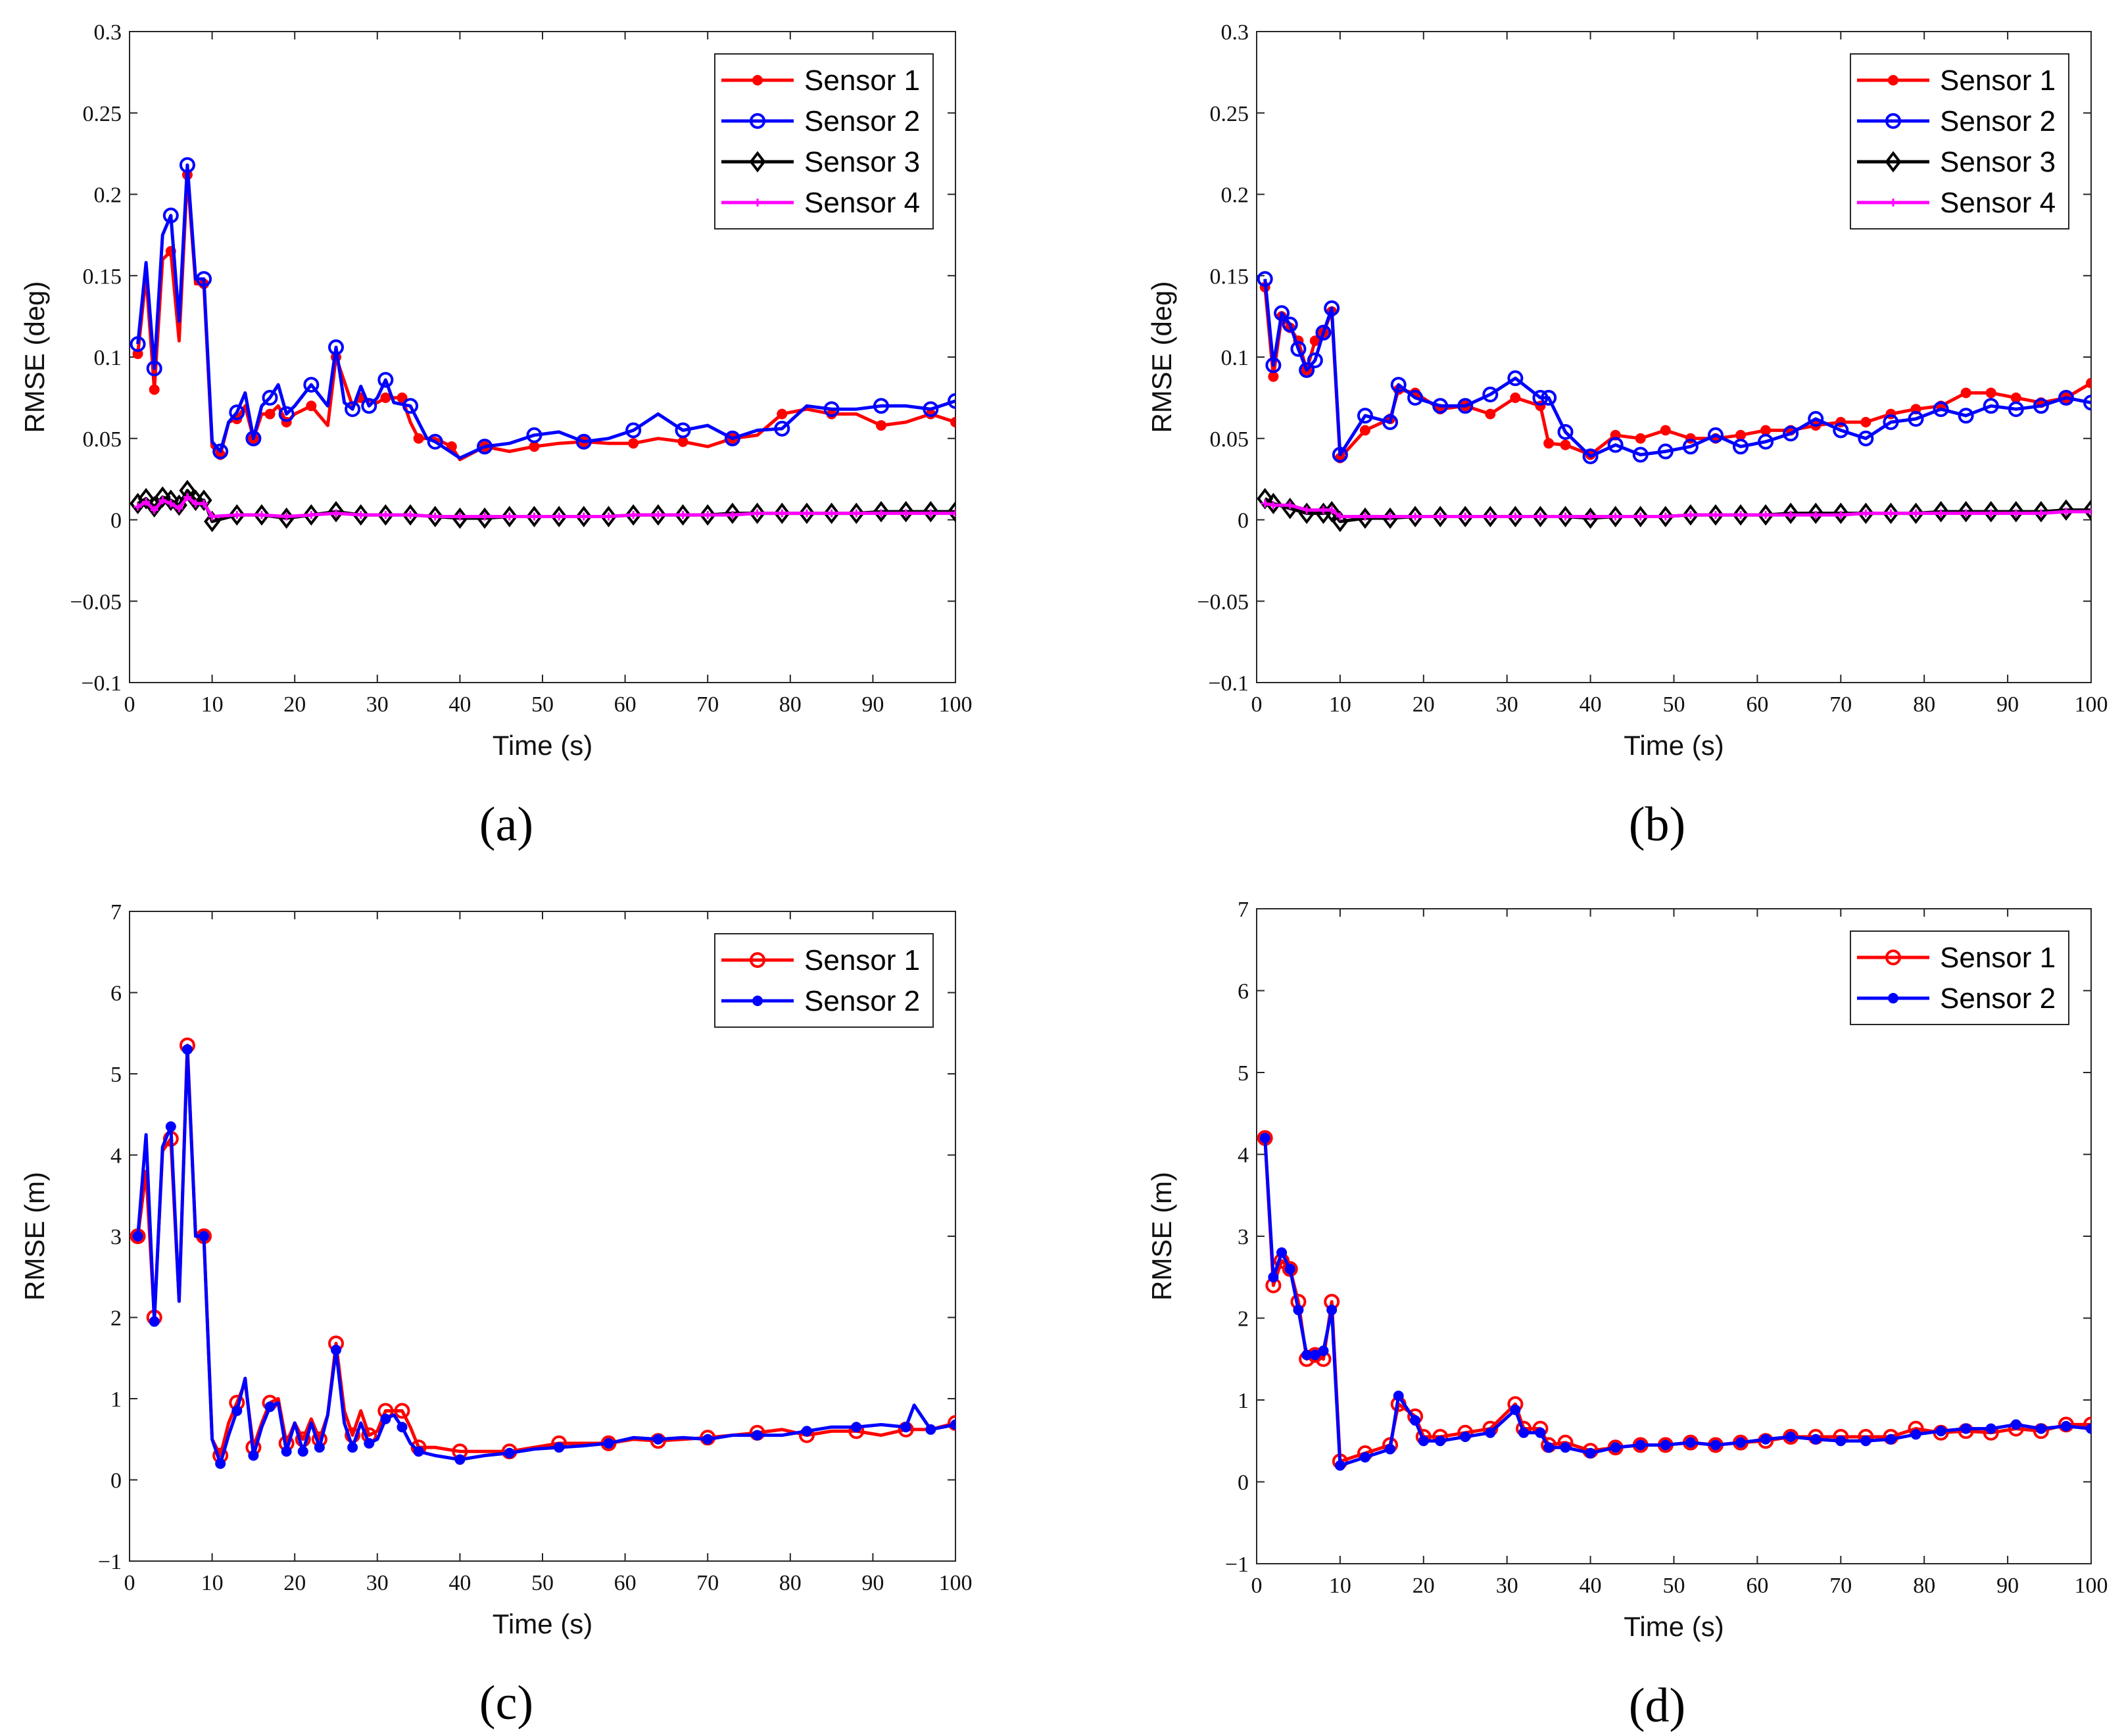 The height and width of the screenshot is (1736, 2124). I want to click on legend-label-sensor-3: Sensor 3, so click(862, 162).